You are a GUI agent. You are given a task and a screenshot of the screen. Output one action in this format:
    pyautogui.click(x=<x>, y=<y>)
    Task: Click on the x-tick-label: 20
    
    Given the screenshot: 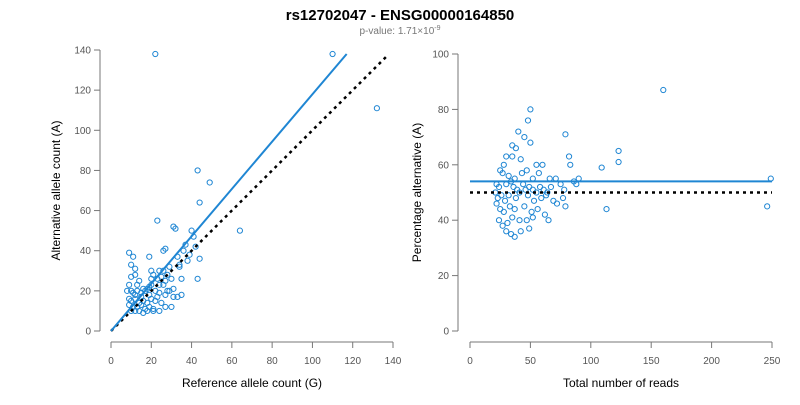 What is the action you would take?
    pyautogui.click(x=152, y=361)
    